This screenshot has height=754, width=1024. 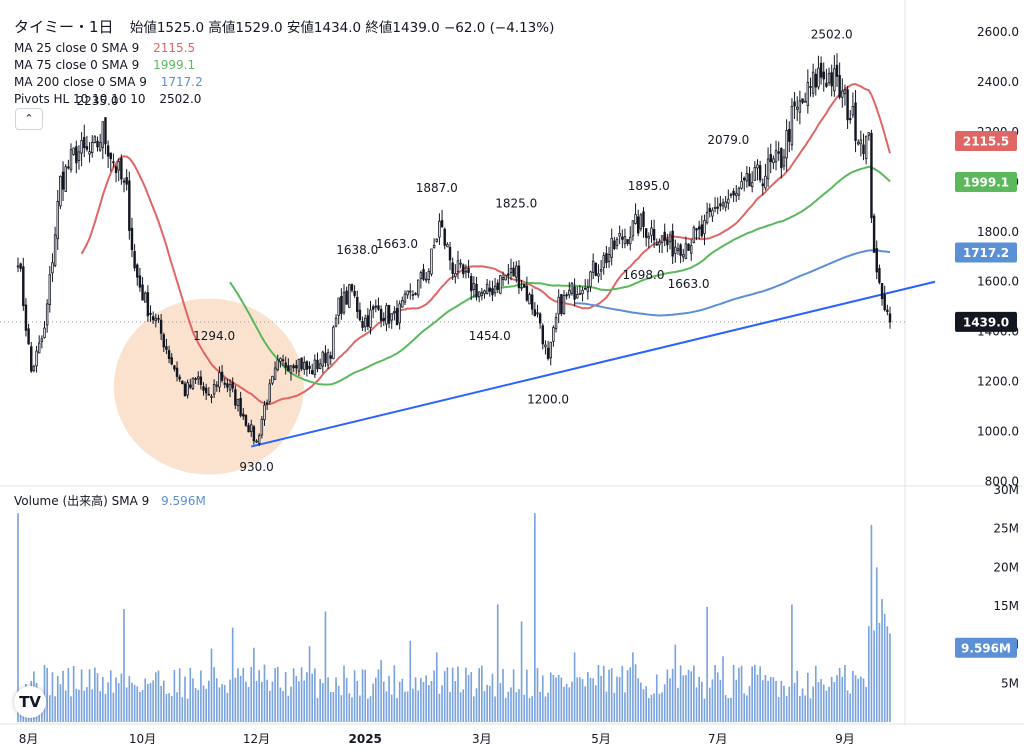 What do you see at coordinates (986, 648) in the screenshot?
I see `badge-label: 9.596M` at bounding box center [986, 648].